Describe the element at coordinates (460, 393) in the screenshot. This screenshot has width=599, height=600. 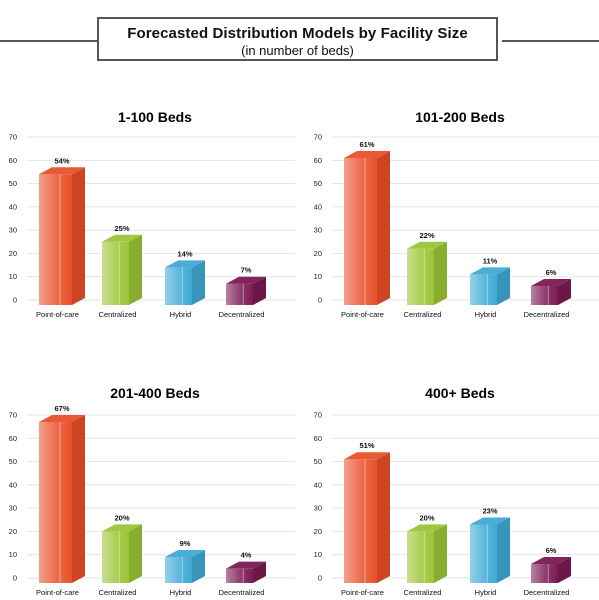
I see `chart-title: 400+ Beds` at that location.